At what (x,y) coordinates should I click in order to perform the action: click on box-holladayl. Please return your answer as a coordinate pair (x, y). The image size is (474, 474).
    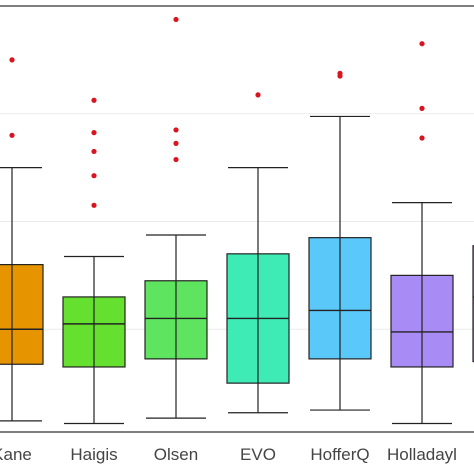
    Looking at the image, I should click on (422, 233).